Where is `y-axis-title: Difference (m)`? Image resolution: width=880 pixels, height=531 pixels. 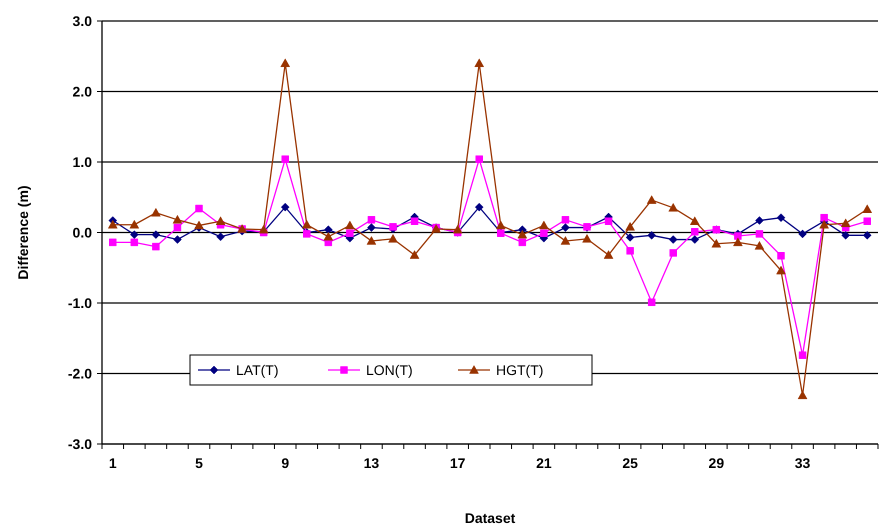
y-axis-title: Difference (m) is located at coordinates (23, 232).